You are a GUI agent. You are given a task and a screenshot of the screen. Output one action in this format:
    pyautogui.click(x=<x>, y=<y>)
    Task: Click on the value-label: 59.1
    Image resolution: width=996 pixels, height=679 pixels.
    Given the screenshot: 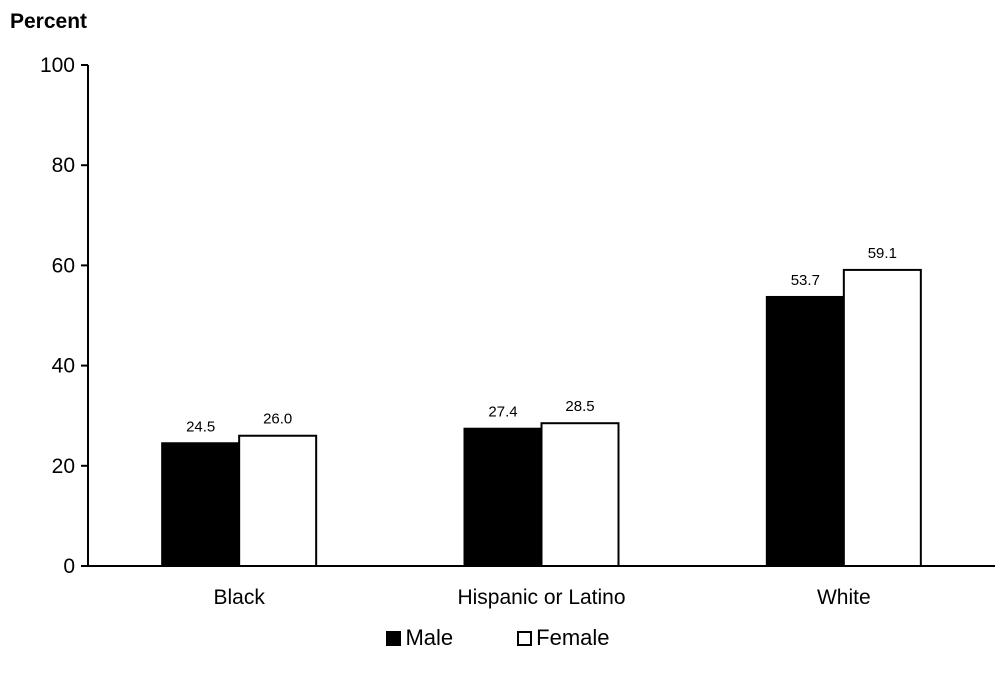 What is the action you would take?
    pyautogui.click(x=882, y=253)
    